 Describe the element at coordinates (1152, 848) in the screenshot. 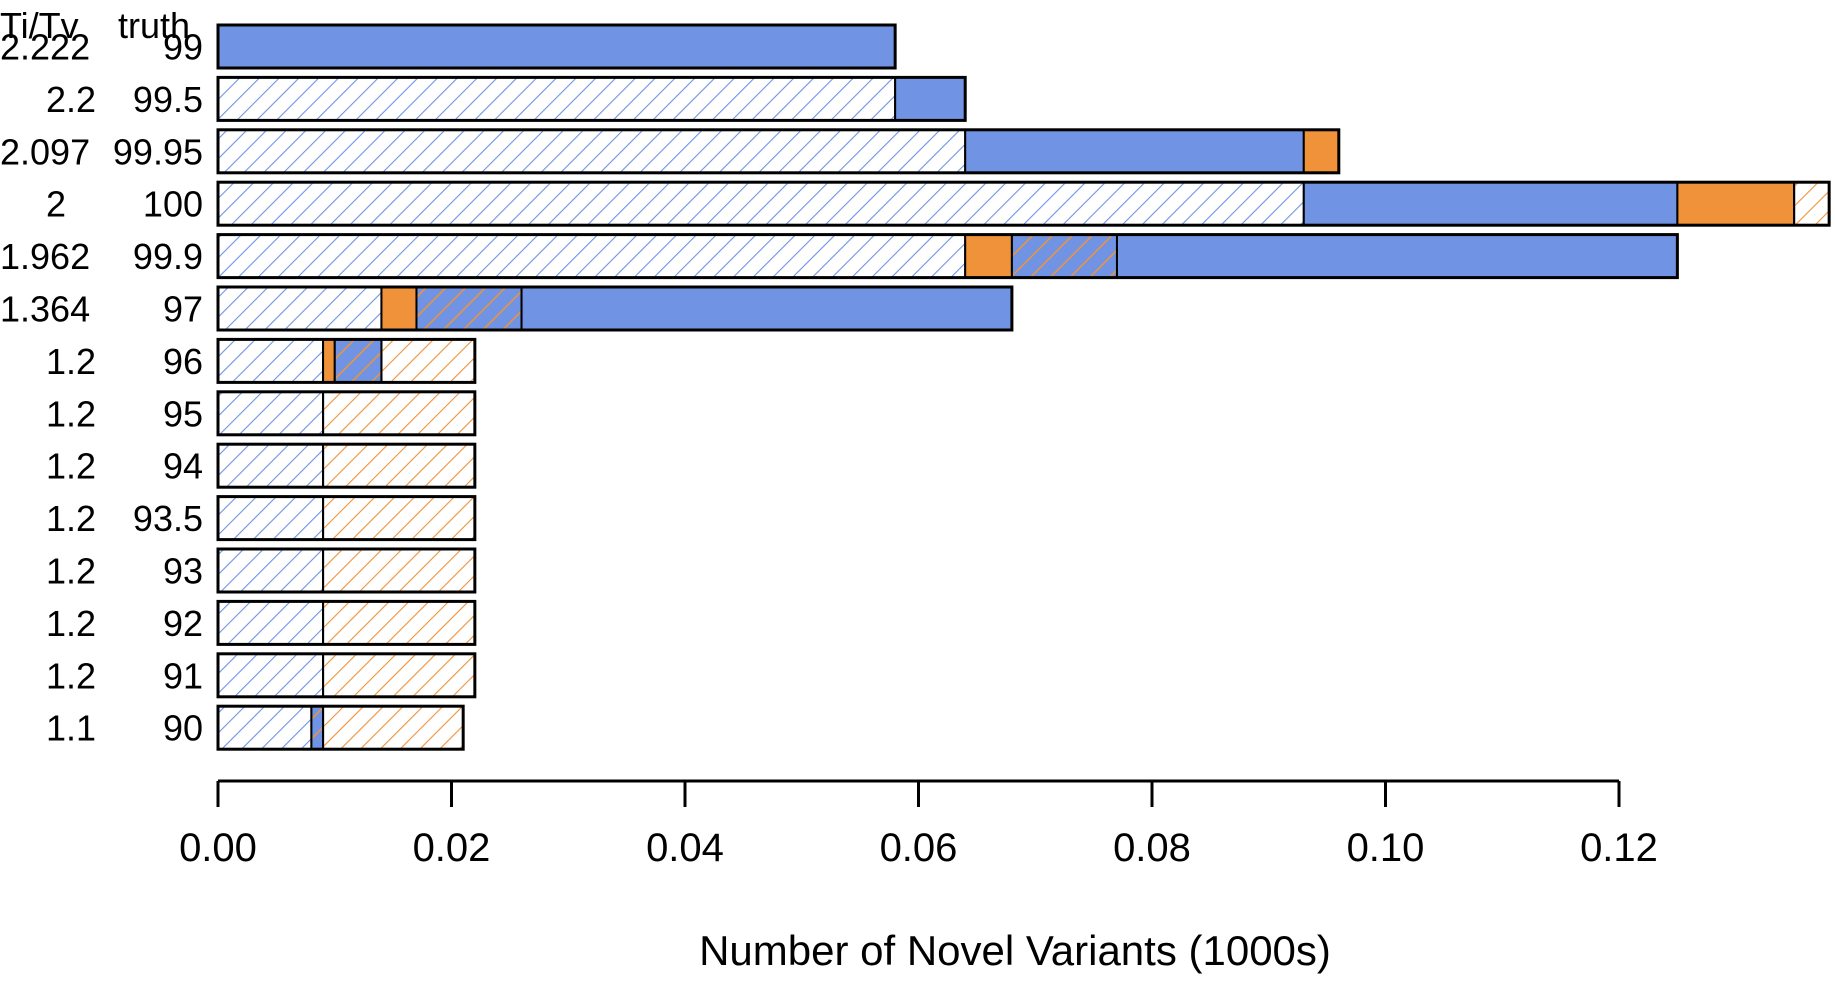

I see `x-tick-label: 0.08` at that location.